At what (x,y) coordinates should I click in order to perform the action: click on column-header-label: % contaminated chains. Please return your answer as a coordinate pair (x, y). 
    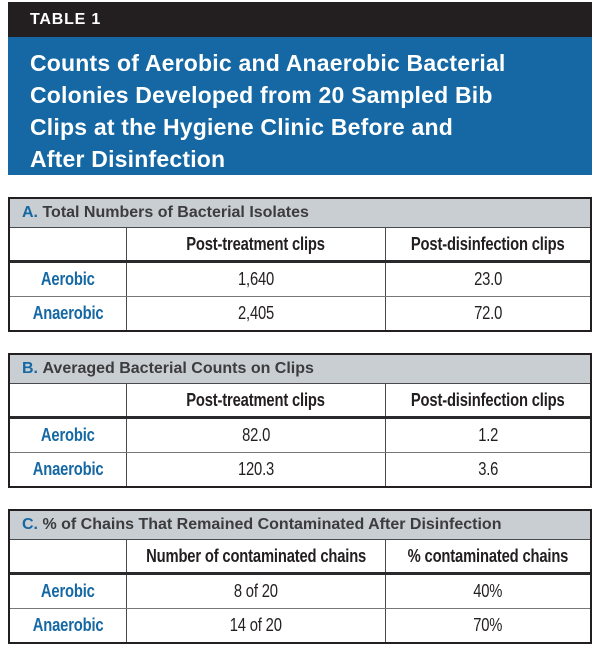
    Looking at the image, I should click on (488, 555).